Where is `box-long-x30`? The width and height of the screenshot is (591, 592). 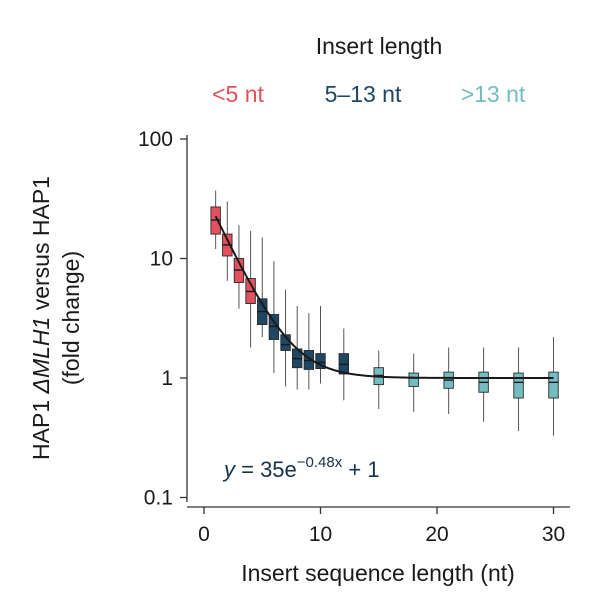
box-long-x30 is located at coordinates (553, 386).